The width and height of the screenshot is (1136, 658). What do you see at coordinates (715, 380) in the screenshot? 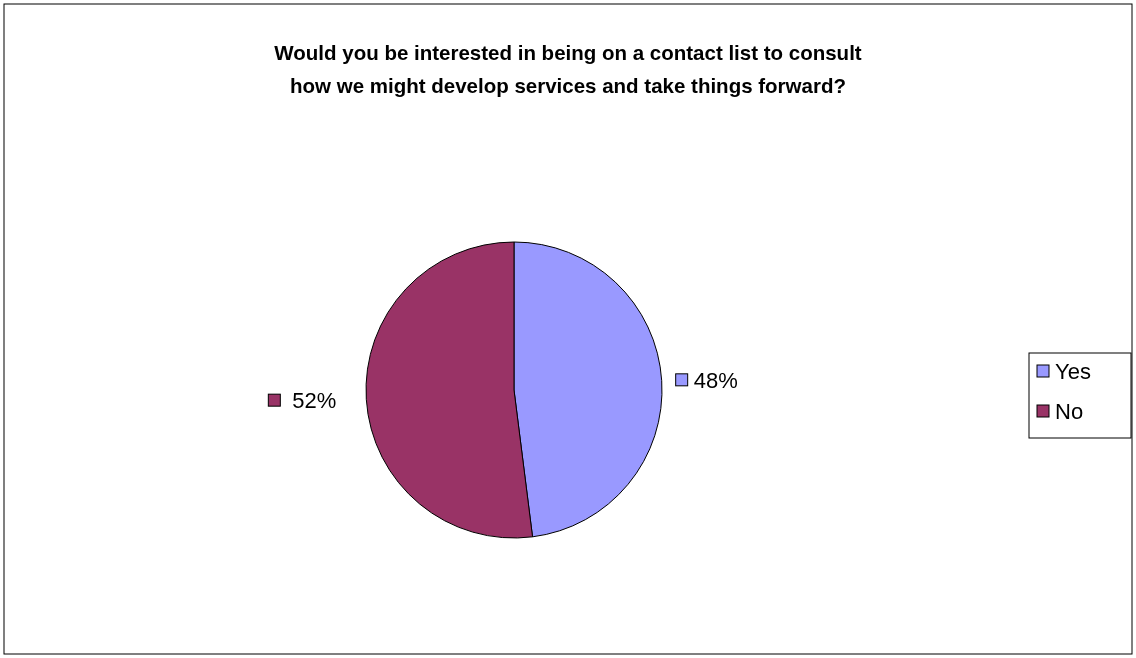
I see `data-label: 48%` at bounding box center [715, 380].